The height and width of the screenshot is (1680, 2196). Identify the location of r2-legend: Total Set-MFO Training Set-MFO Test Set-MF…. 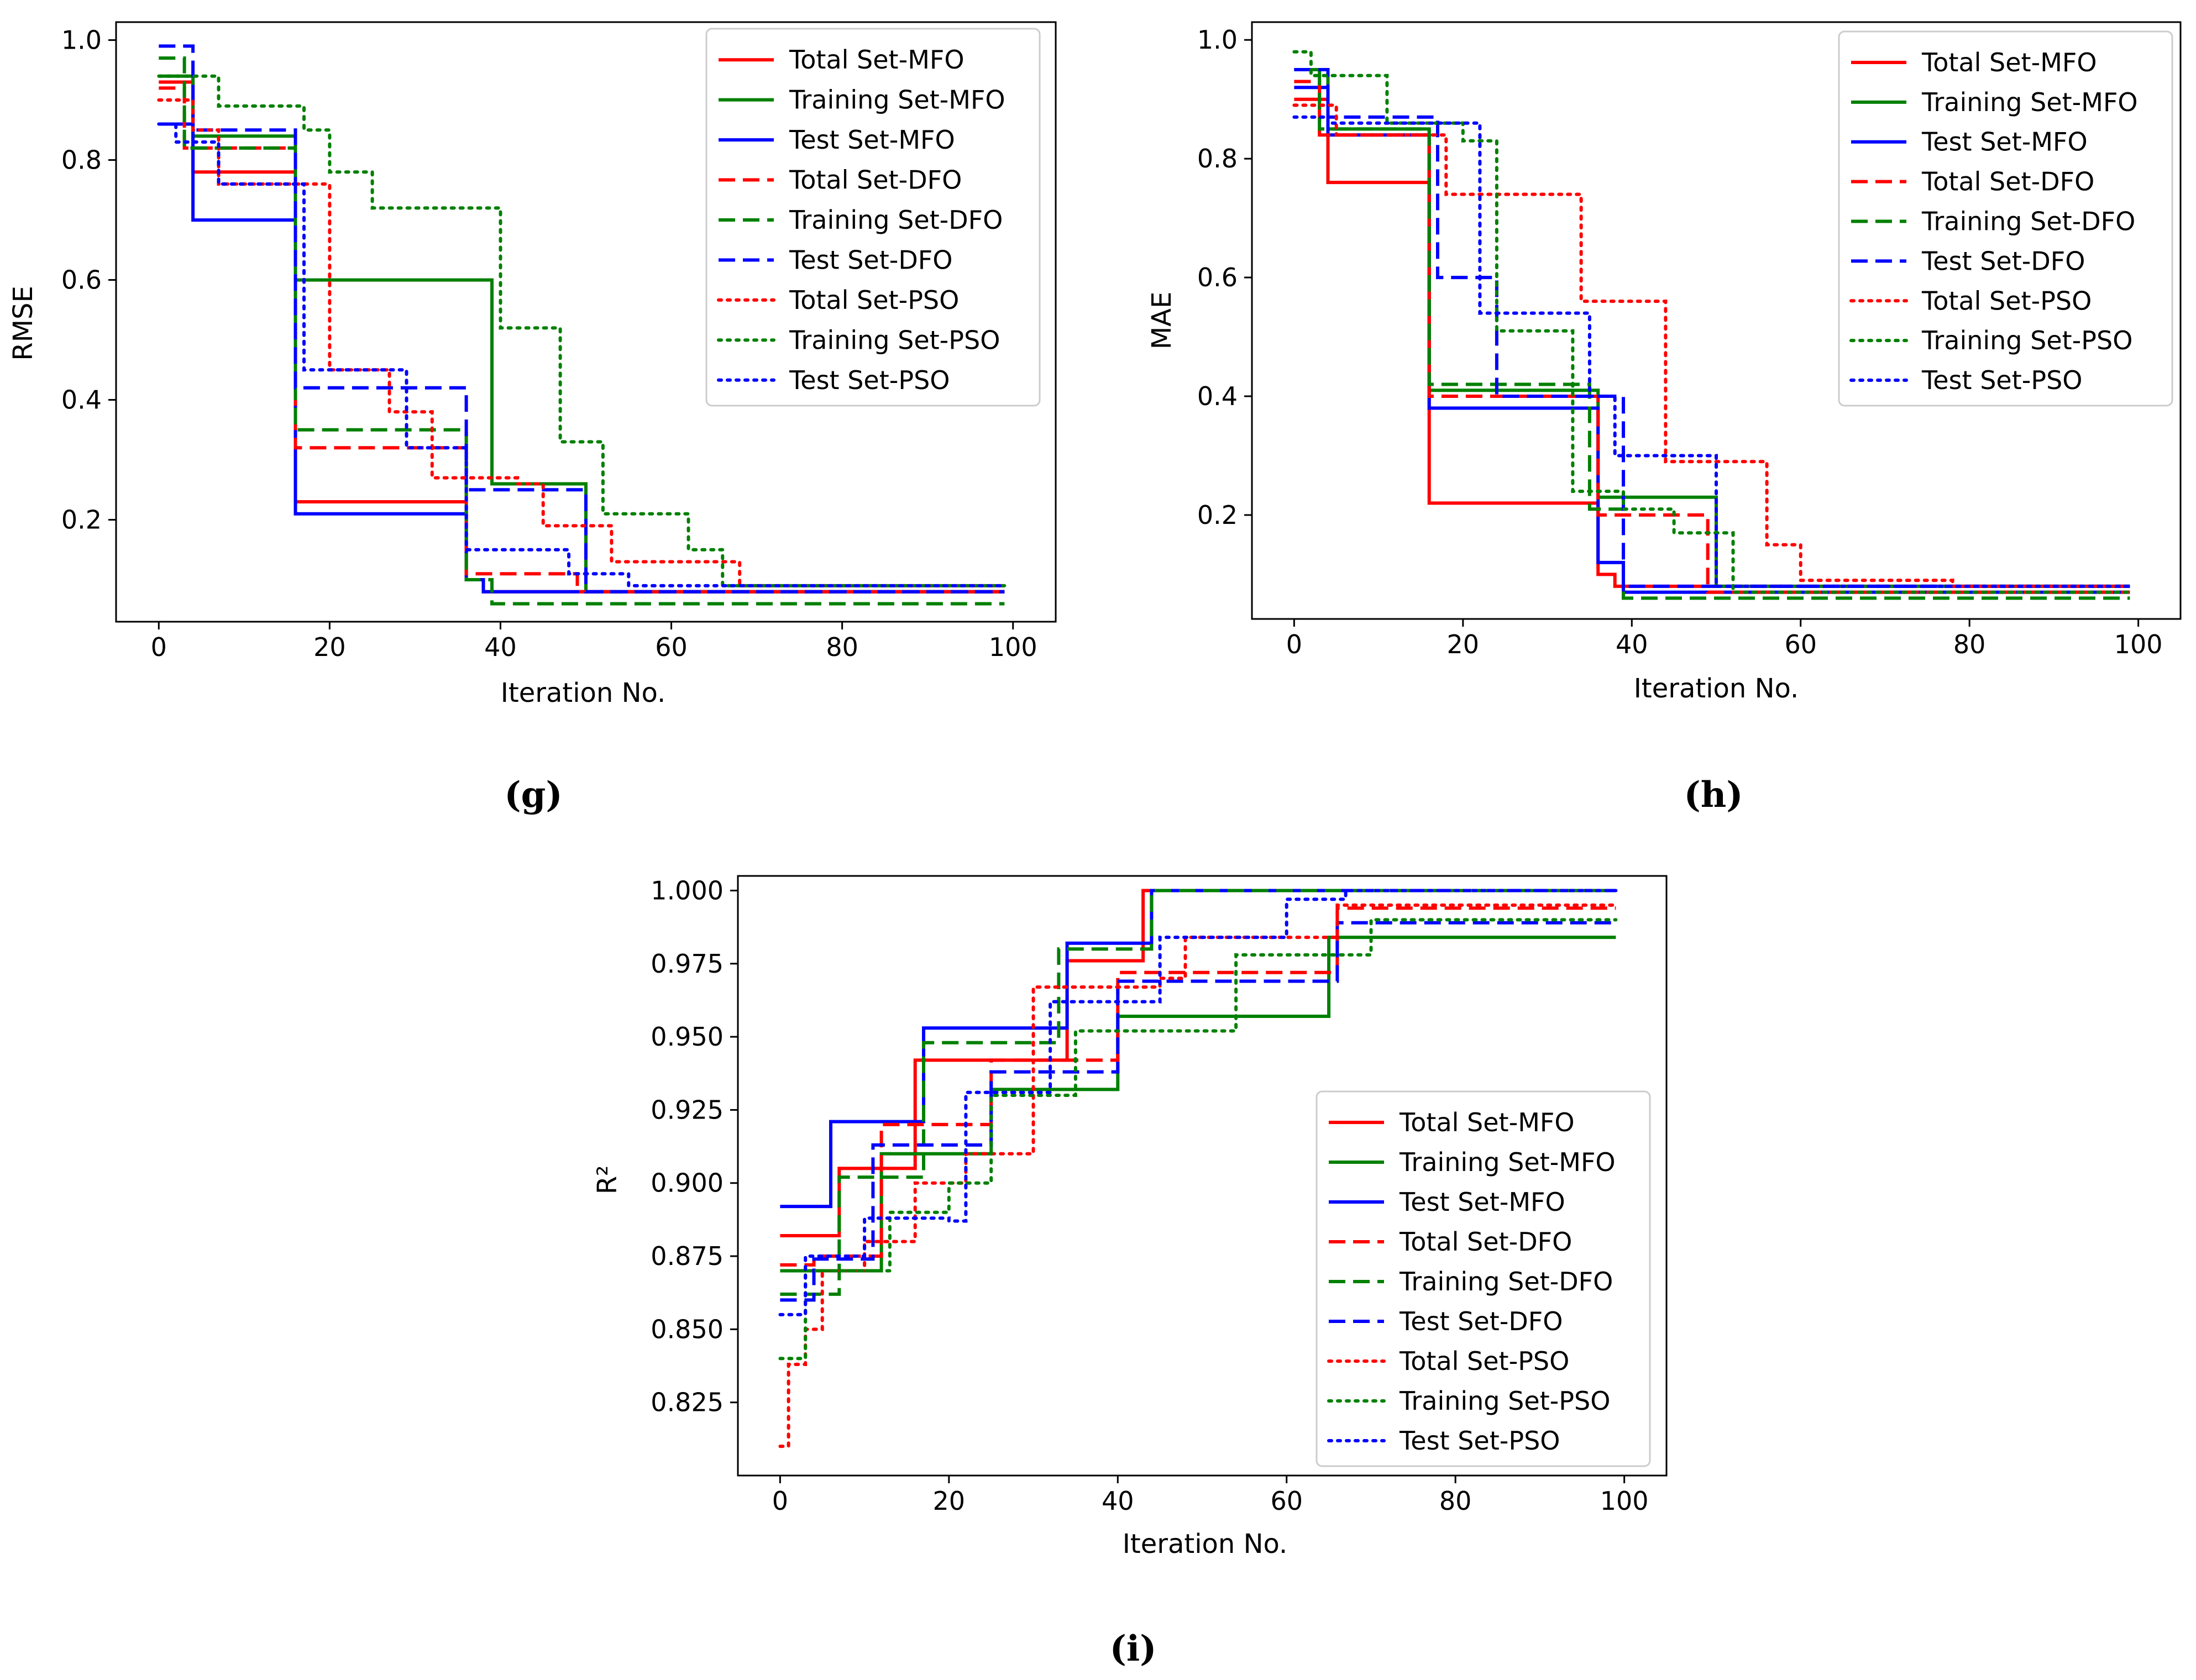
(1483, 1278).